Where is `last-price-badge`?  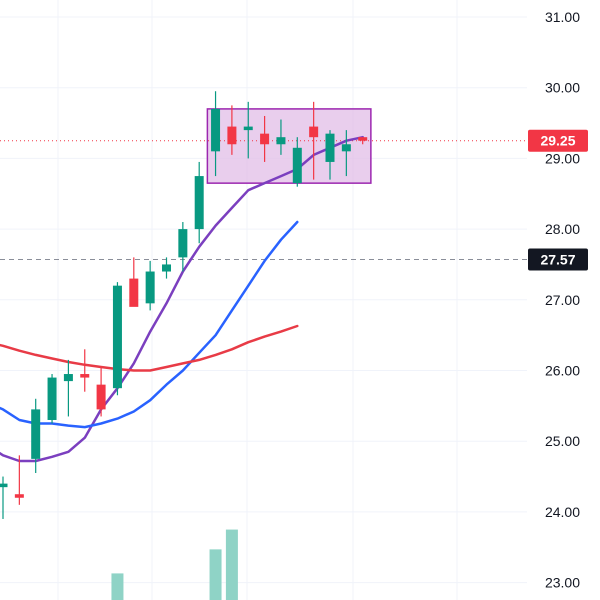 last-price-badge is located at coordinates (558, 140).